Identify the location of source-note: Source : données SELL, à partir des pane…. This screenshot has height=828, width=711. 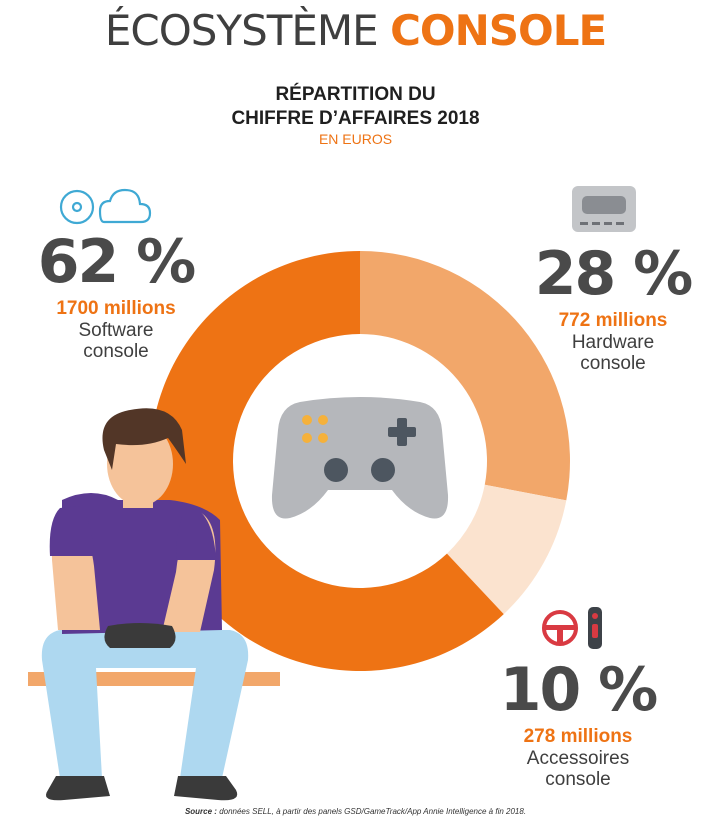
(355, 811).